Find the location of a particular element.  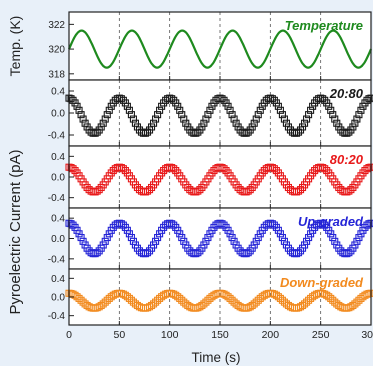

series-label-temperature: Temperature is located at coordinates (324, 25).